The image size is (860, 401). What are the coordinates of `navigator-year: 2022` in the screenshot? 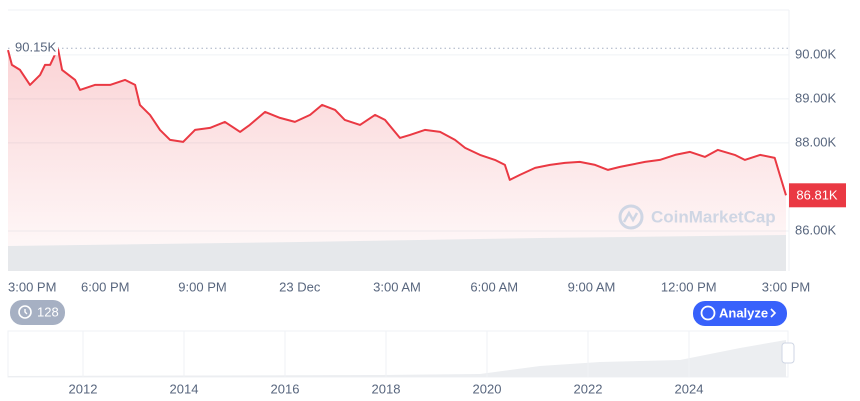 It's located at (588, 388).